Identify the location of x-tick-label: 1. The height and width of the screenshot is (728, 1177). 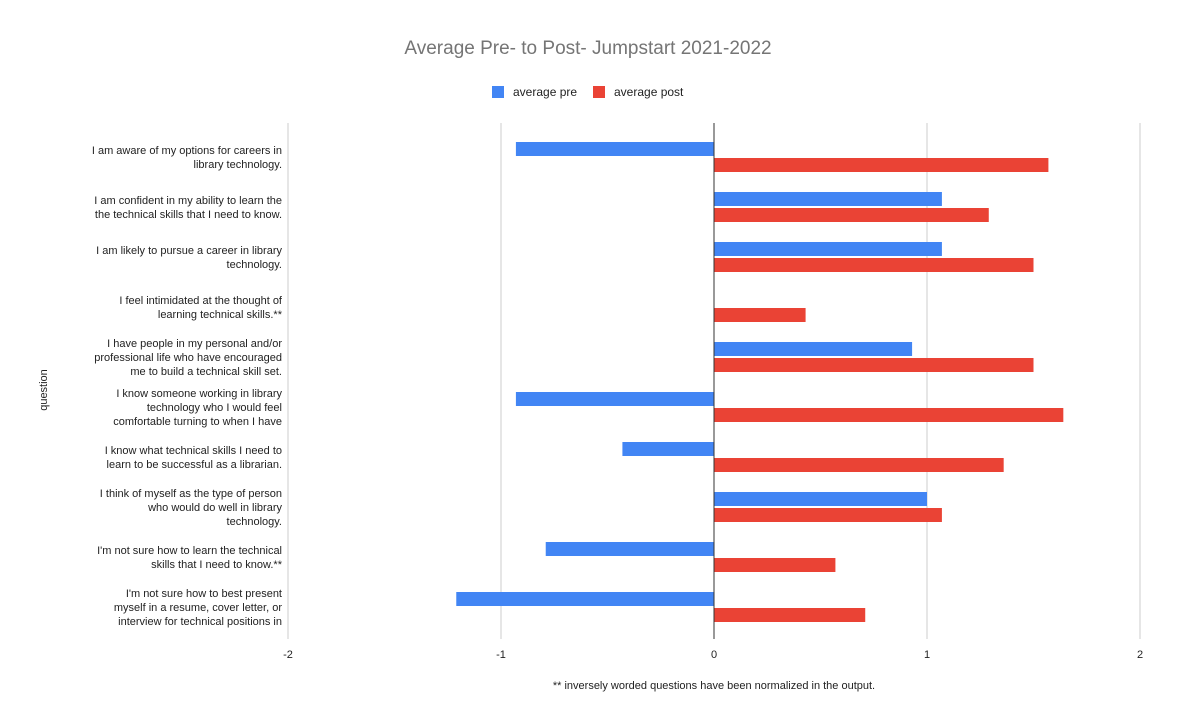
(927, 655).